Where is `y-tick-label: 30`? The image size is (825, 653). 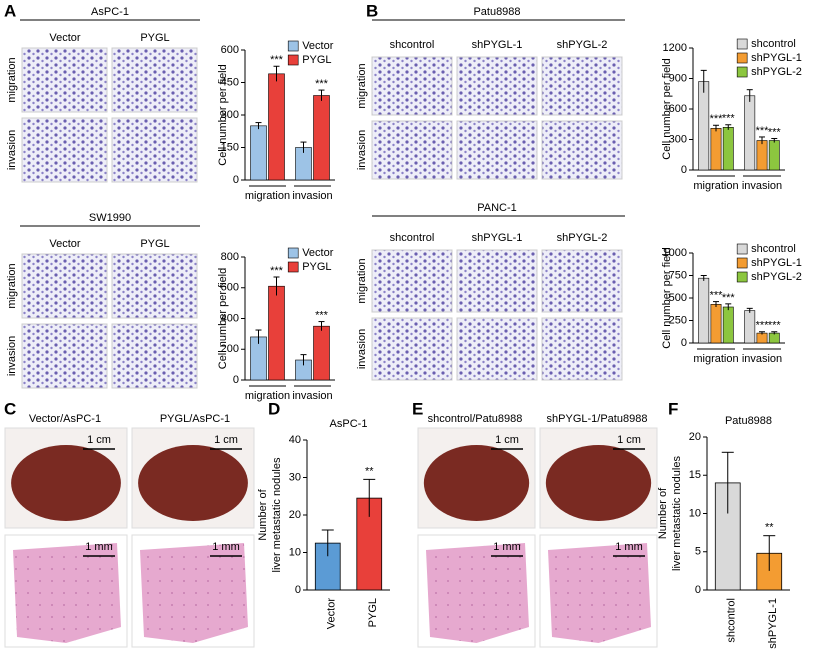 y-tick-label: 30 is located at coordinates (295, 477).